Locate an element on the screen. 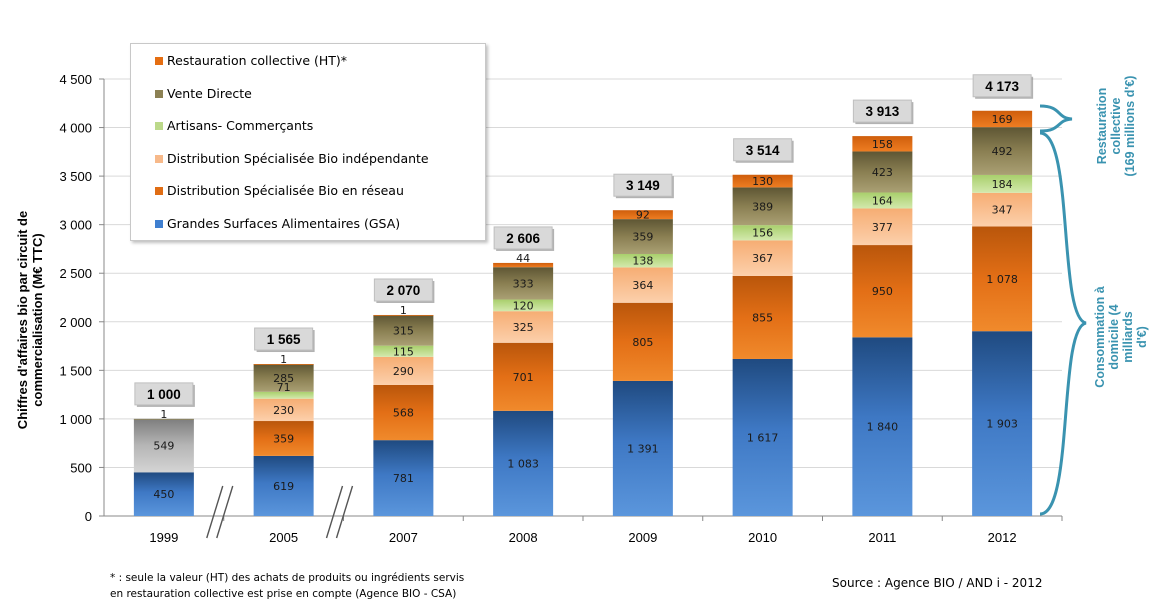 This screenshot has height=610, width=1176. data-label: 164 is located at coordinates (882, 200).